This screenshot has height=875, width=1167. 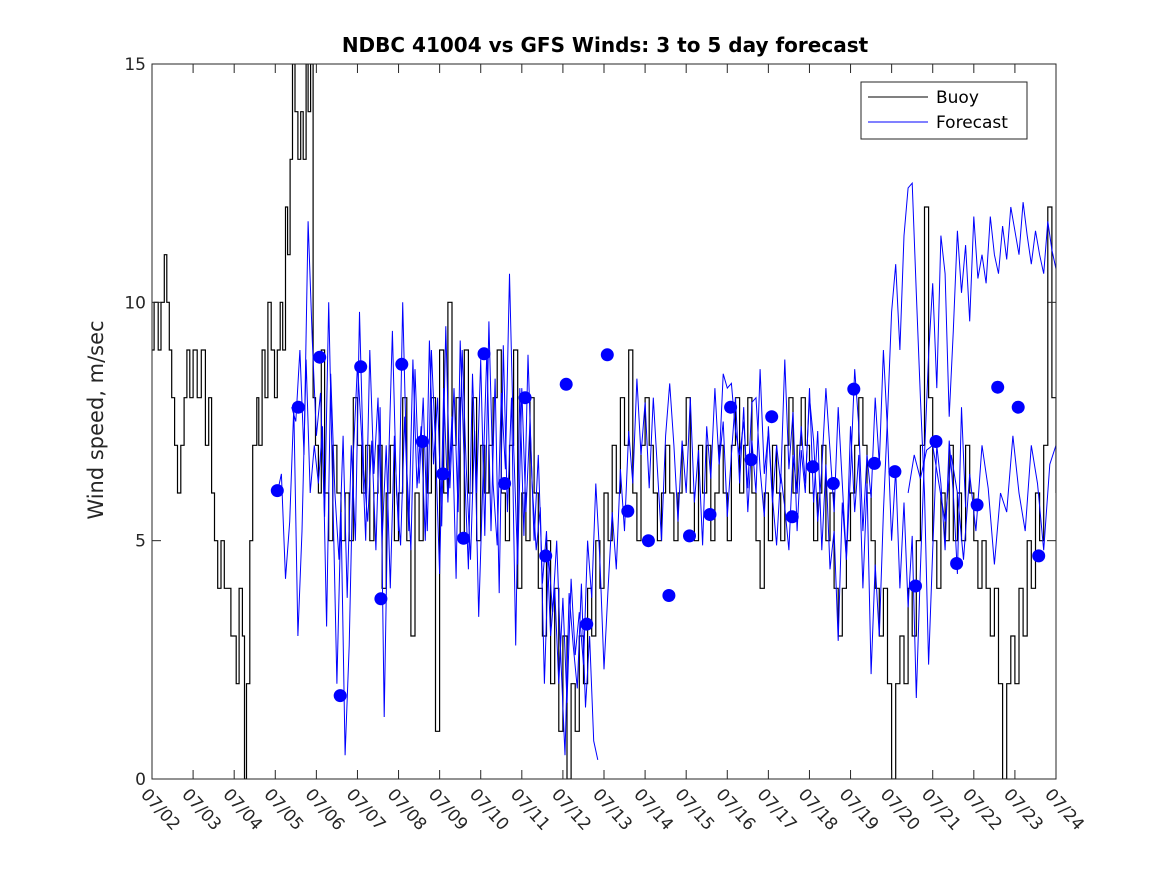 I want to click on legend: Buoy Forecast, so click(x=944, y=110).